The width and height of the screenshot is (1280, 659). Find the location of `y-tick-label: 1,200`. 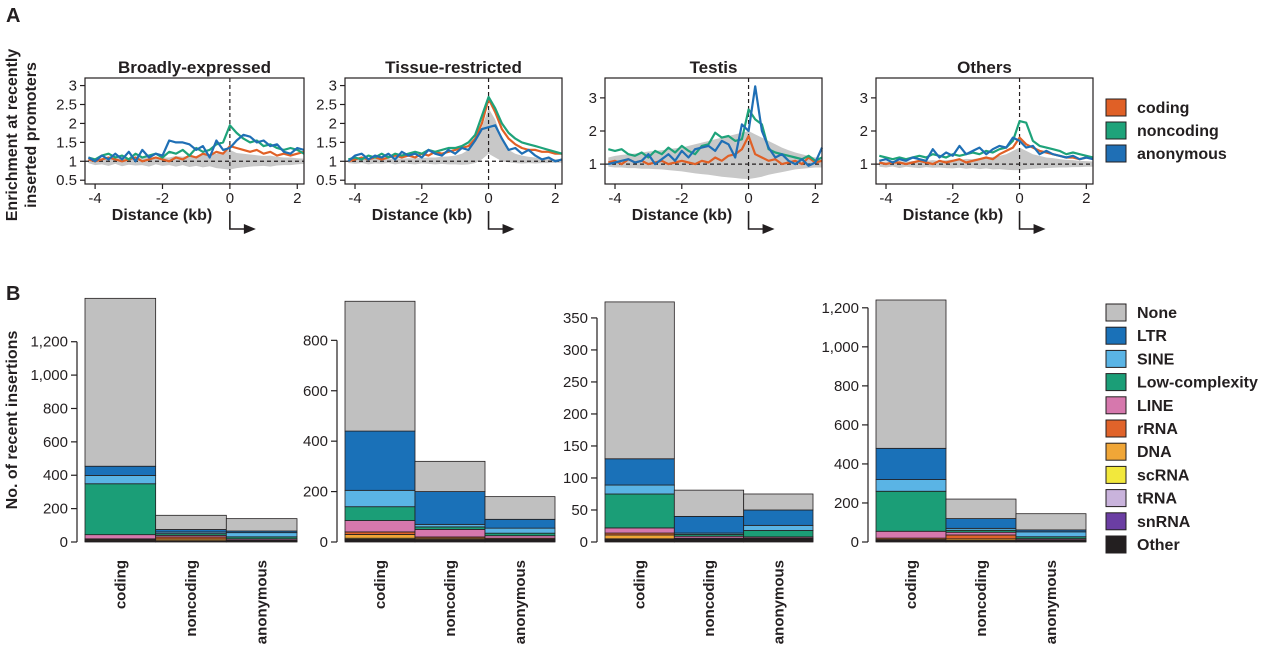

y-tick-label: 1,200 is located at coordinates (840, 308).